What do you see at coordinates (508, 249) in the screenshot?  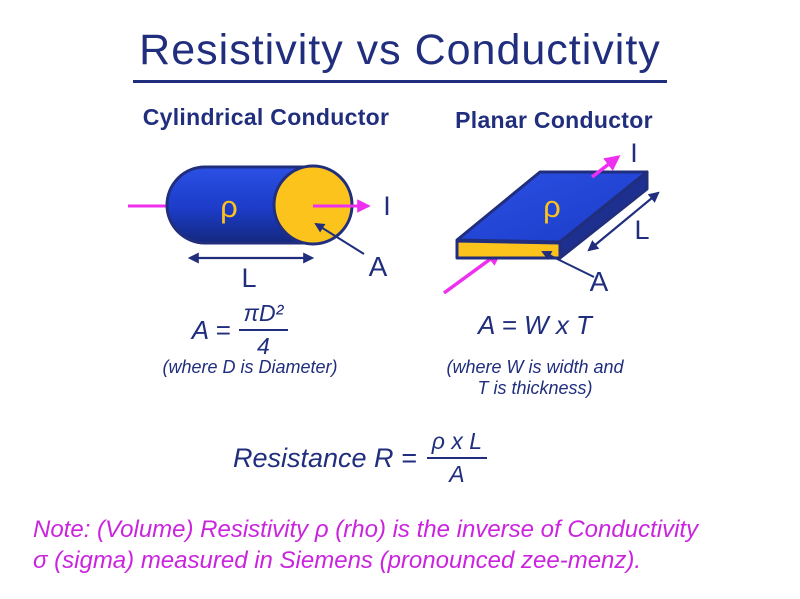 I see `slab-front-face` at bounding box center [508, 249].